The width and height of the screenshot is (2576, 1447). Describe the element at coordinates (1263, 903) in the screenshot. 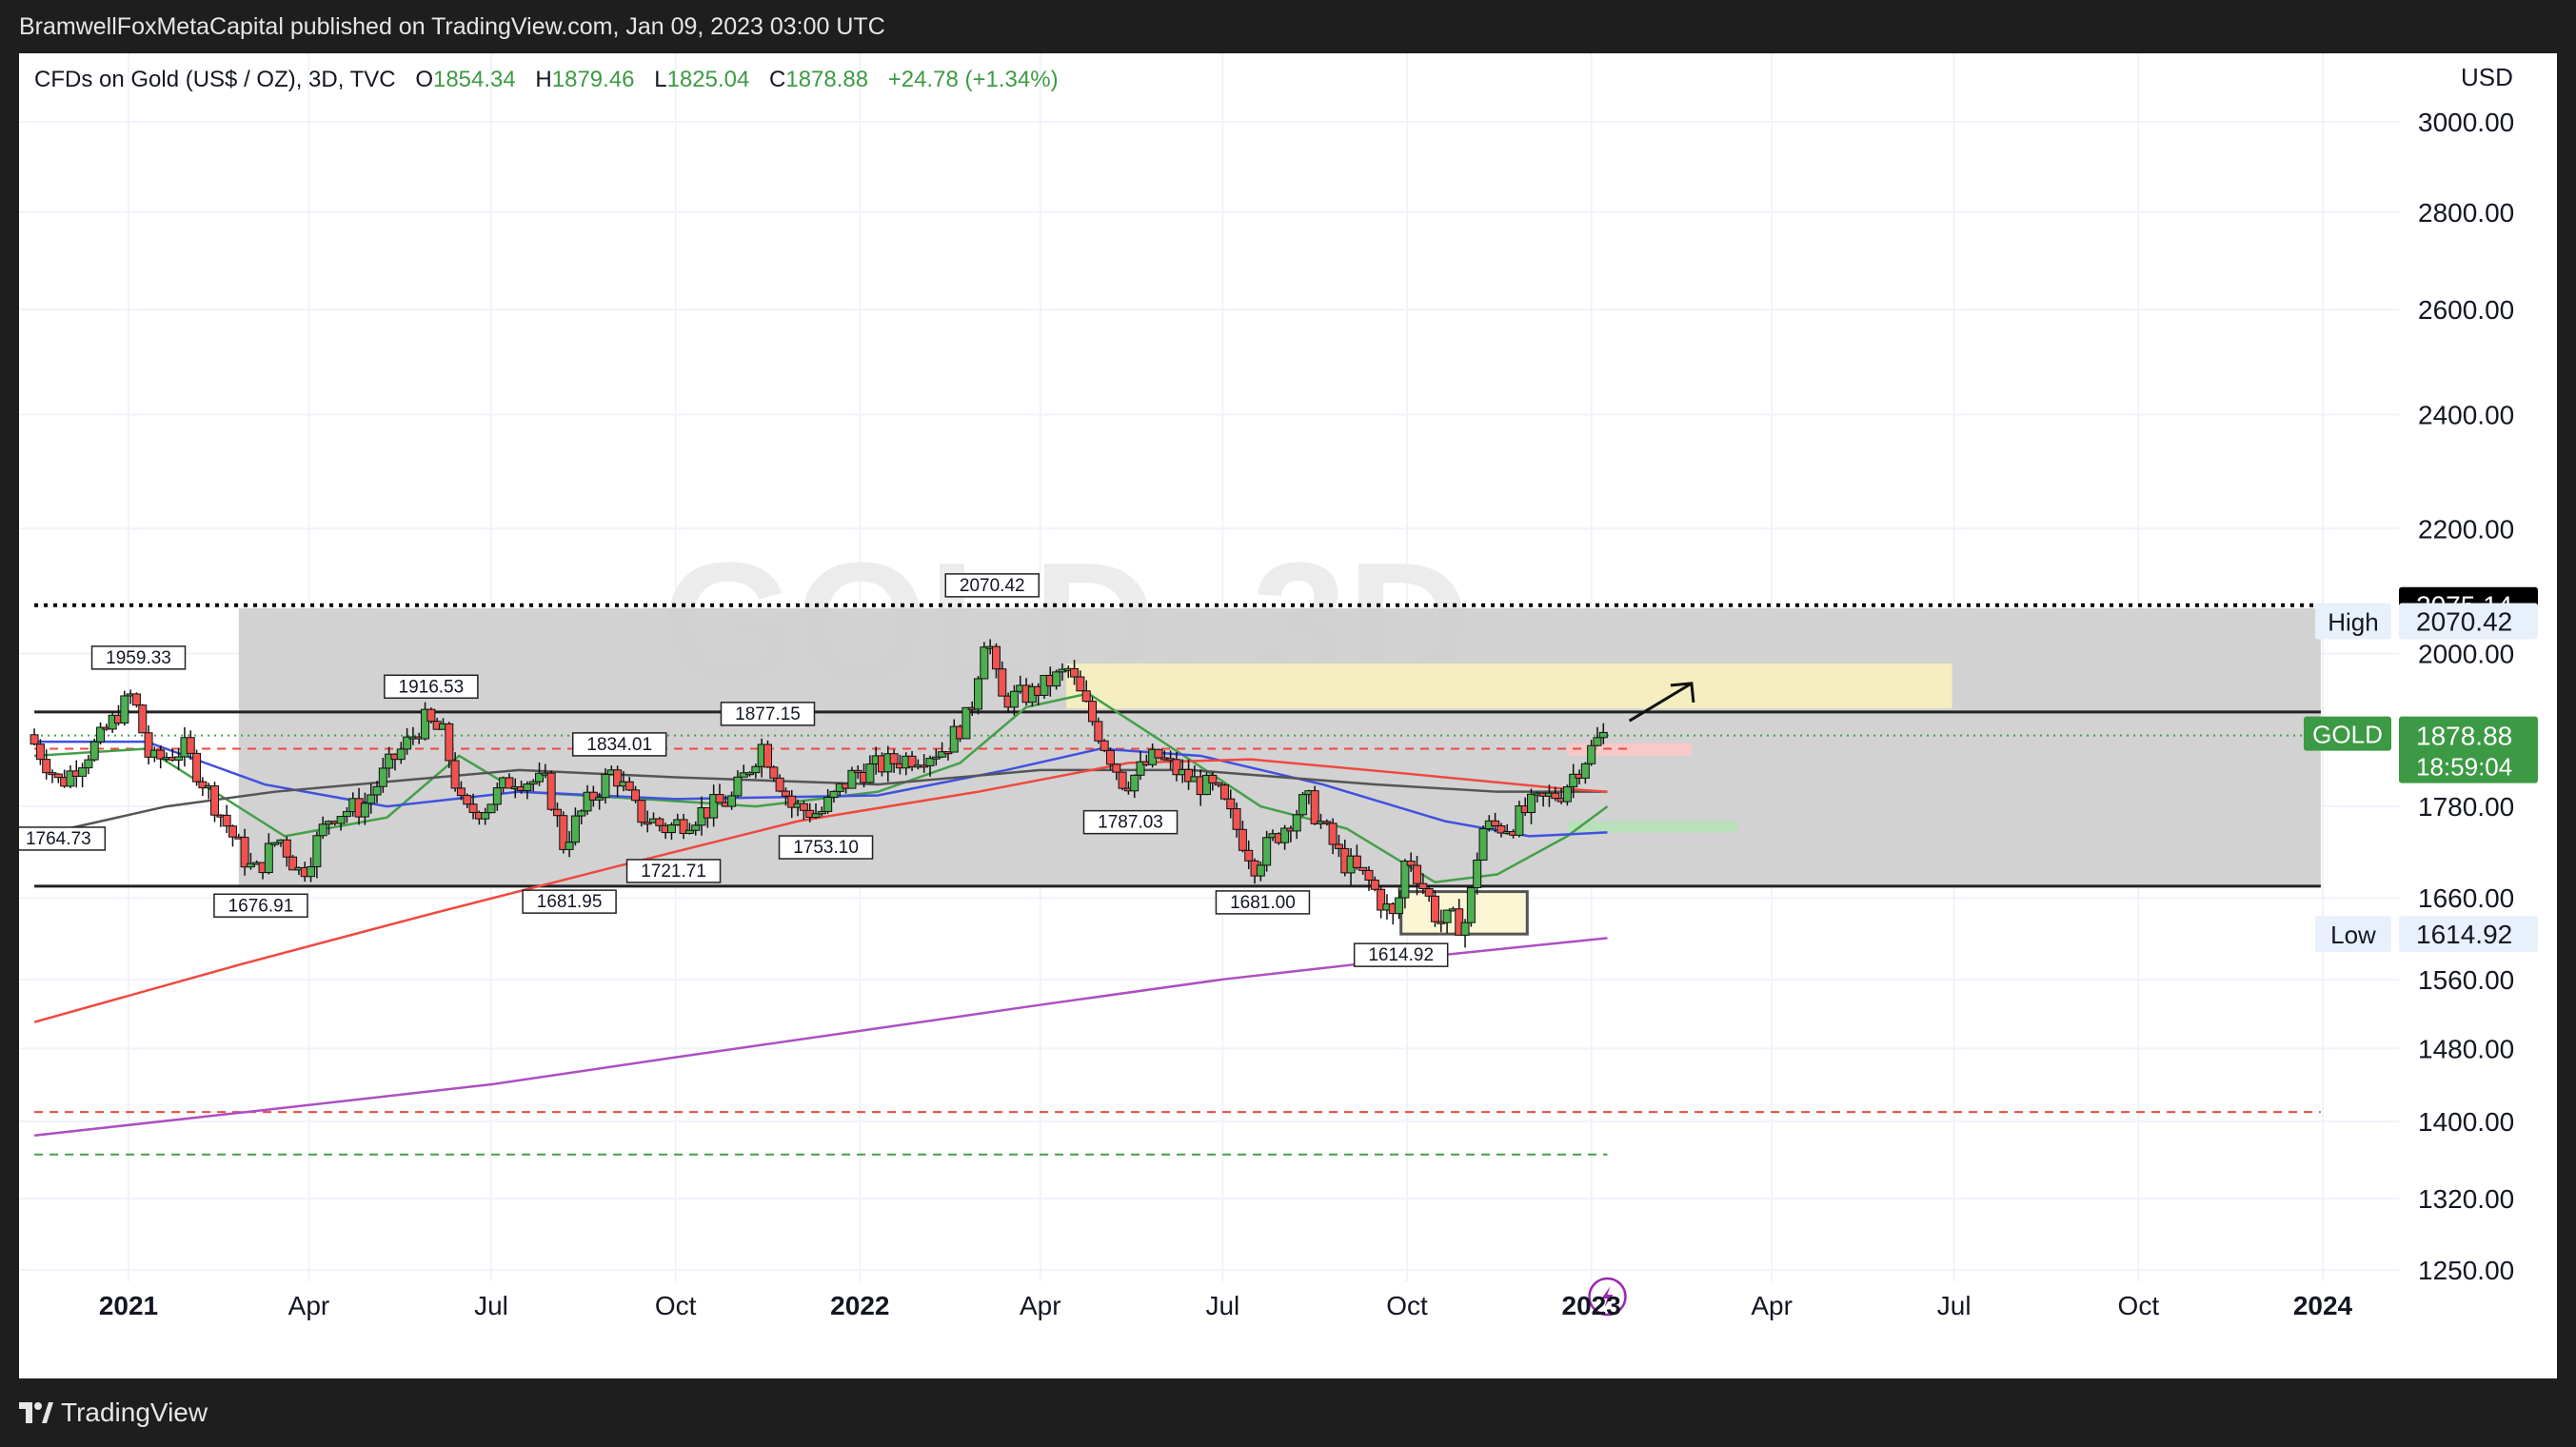

I see `pivot-label: 1681.00` at that location.